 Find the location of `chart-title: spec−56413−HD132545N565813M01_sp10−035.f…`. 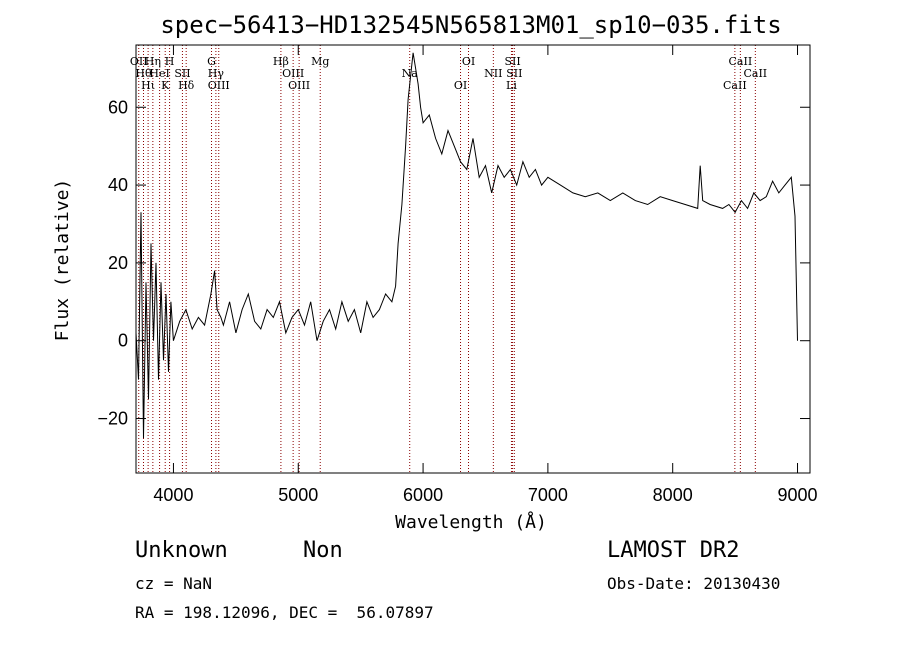

chart-title: spec−56413−HD132545N565813M01_sp10−035.f… is located at coordinates (470, 25).